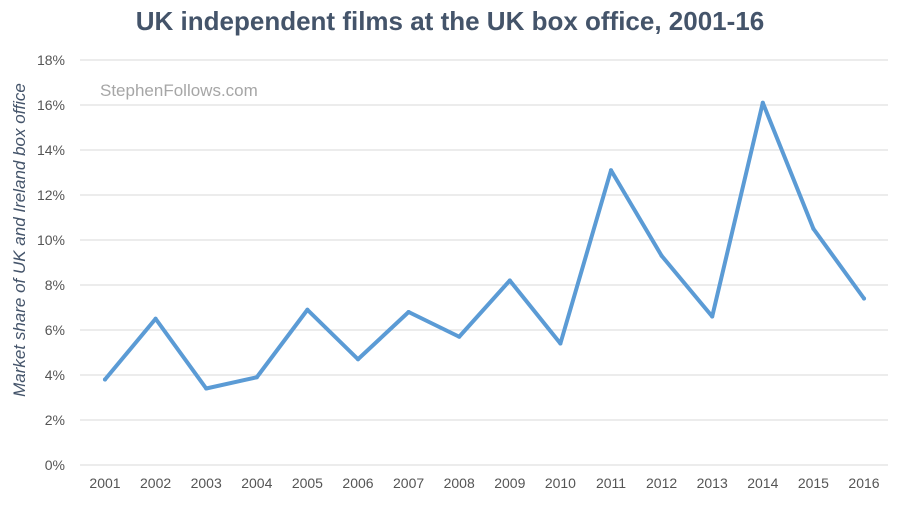 This screenshot has height=506, width=900. I want to click on y-tick-label: 10%, so click(51, 240).